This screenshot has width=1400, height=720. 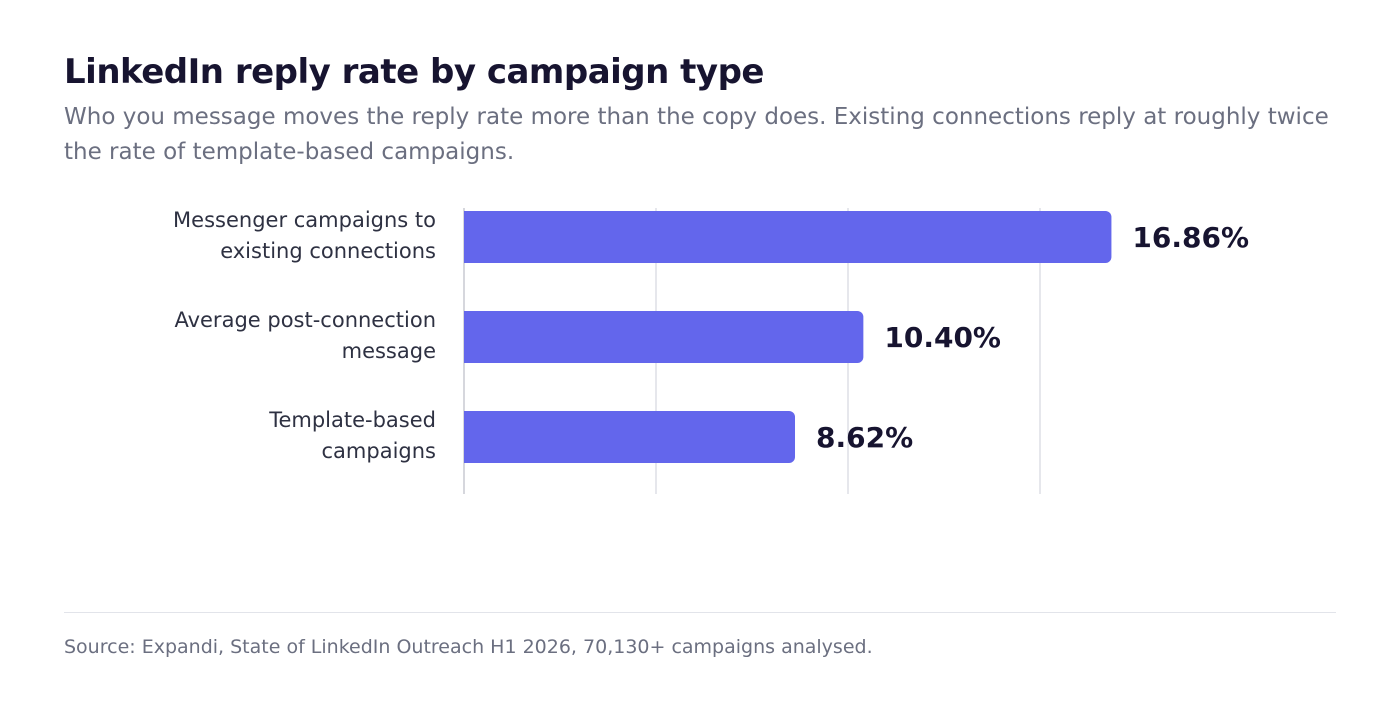 I want to click on footer-divider, so click(x=700, y=612).